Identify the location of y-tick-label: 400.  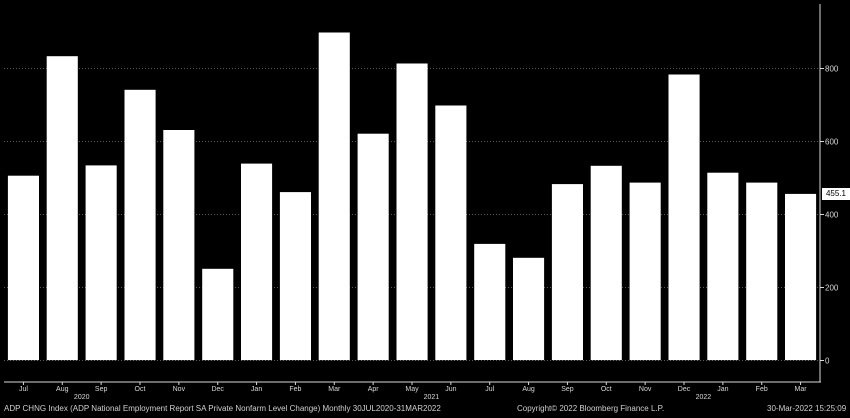
(832, 215).